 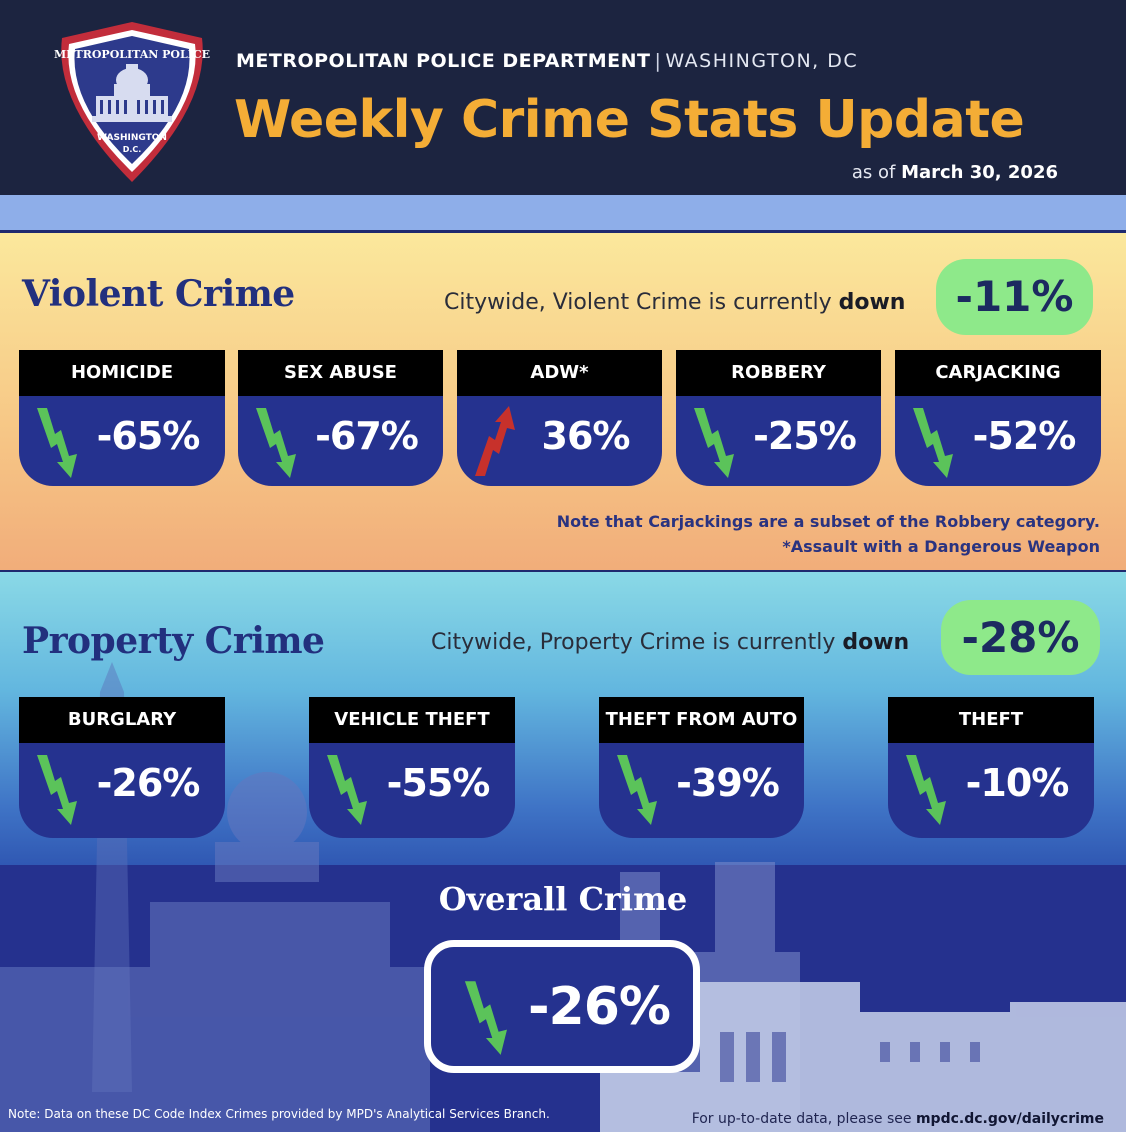 I want to click on card-label: HOMICIDE, so click(x=122, y=373).